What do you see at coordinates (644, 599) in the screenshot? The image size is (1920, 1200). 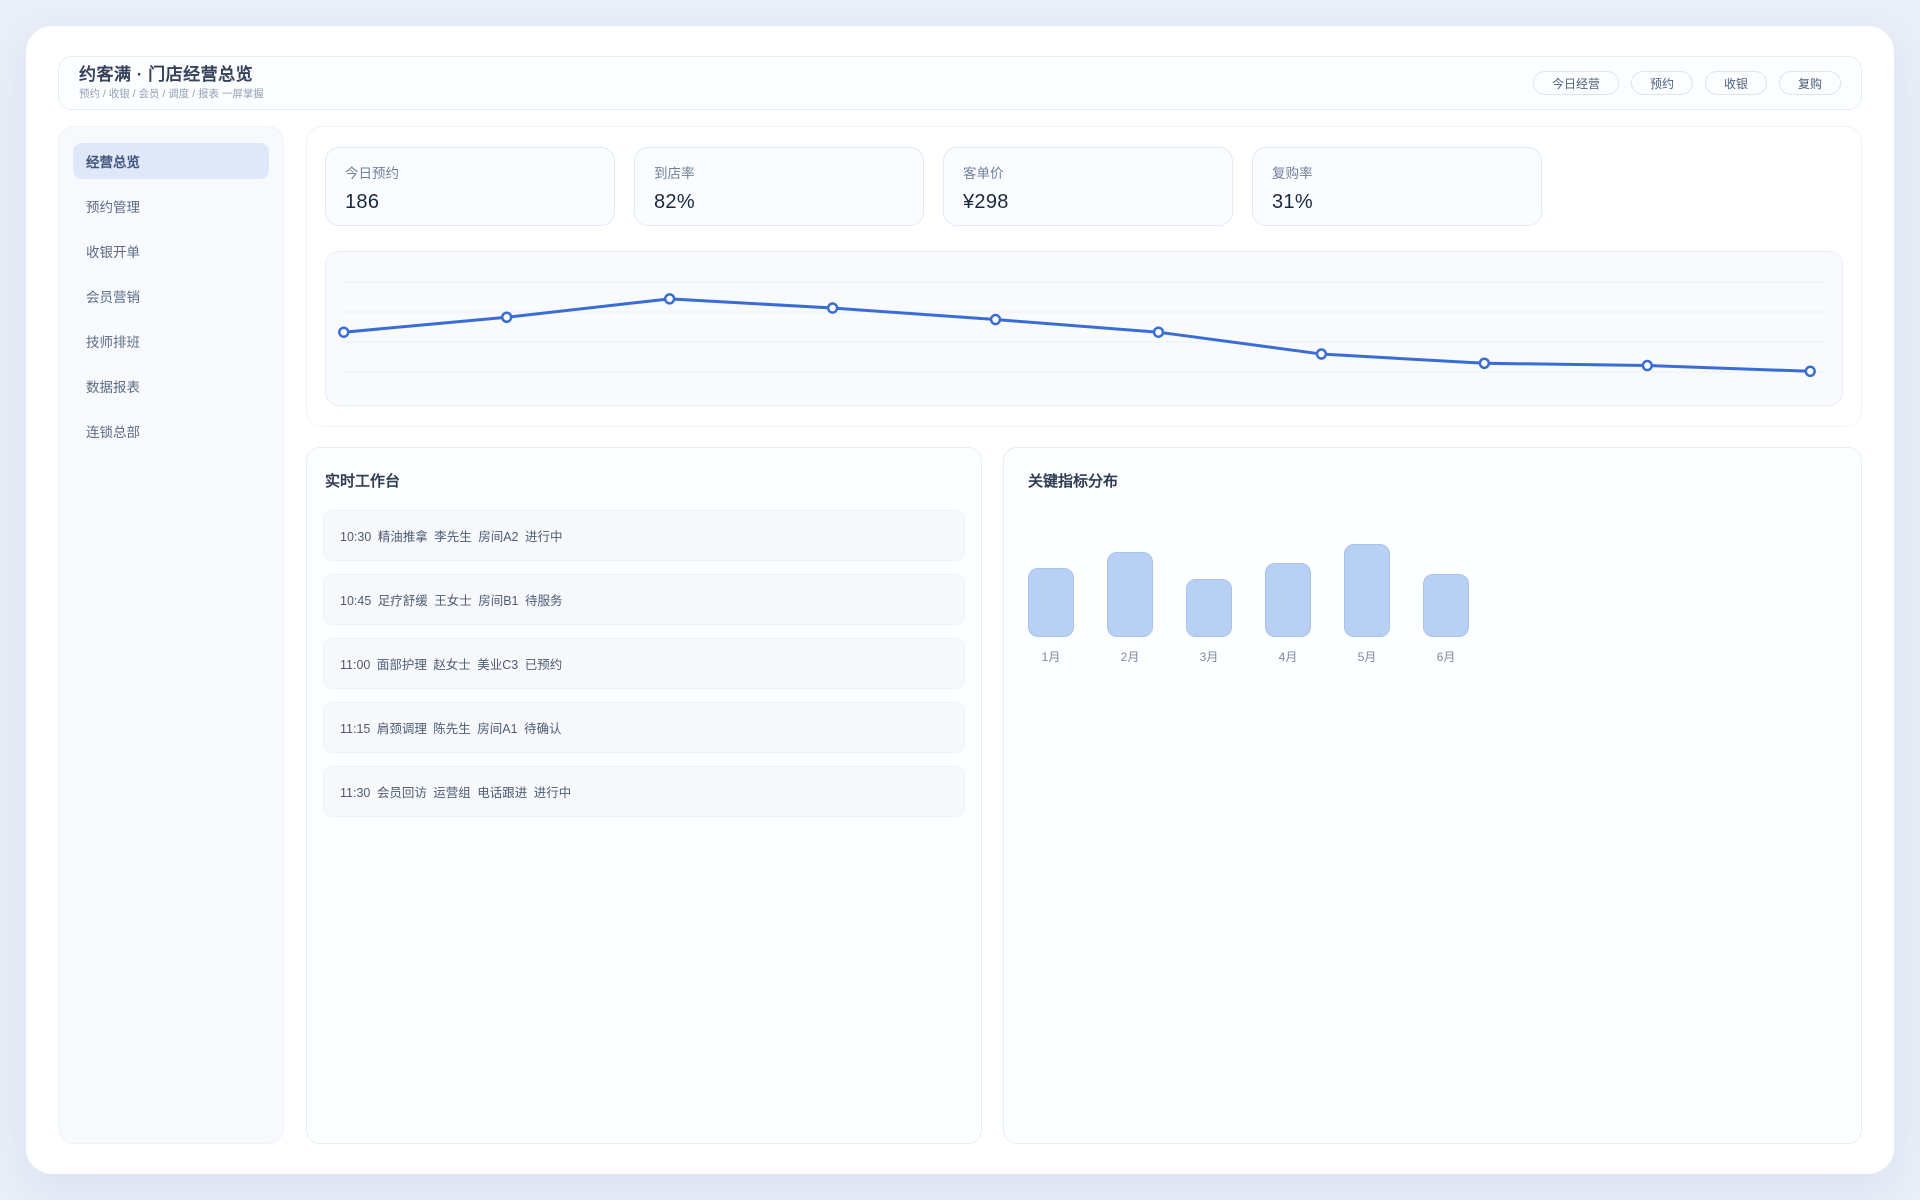 I see `workbench-item: 10:45 足疗舒缓 王女士 房间B1 待服务` at bounding box center [644, 599].